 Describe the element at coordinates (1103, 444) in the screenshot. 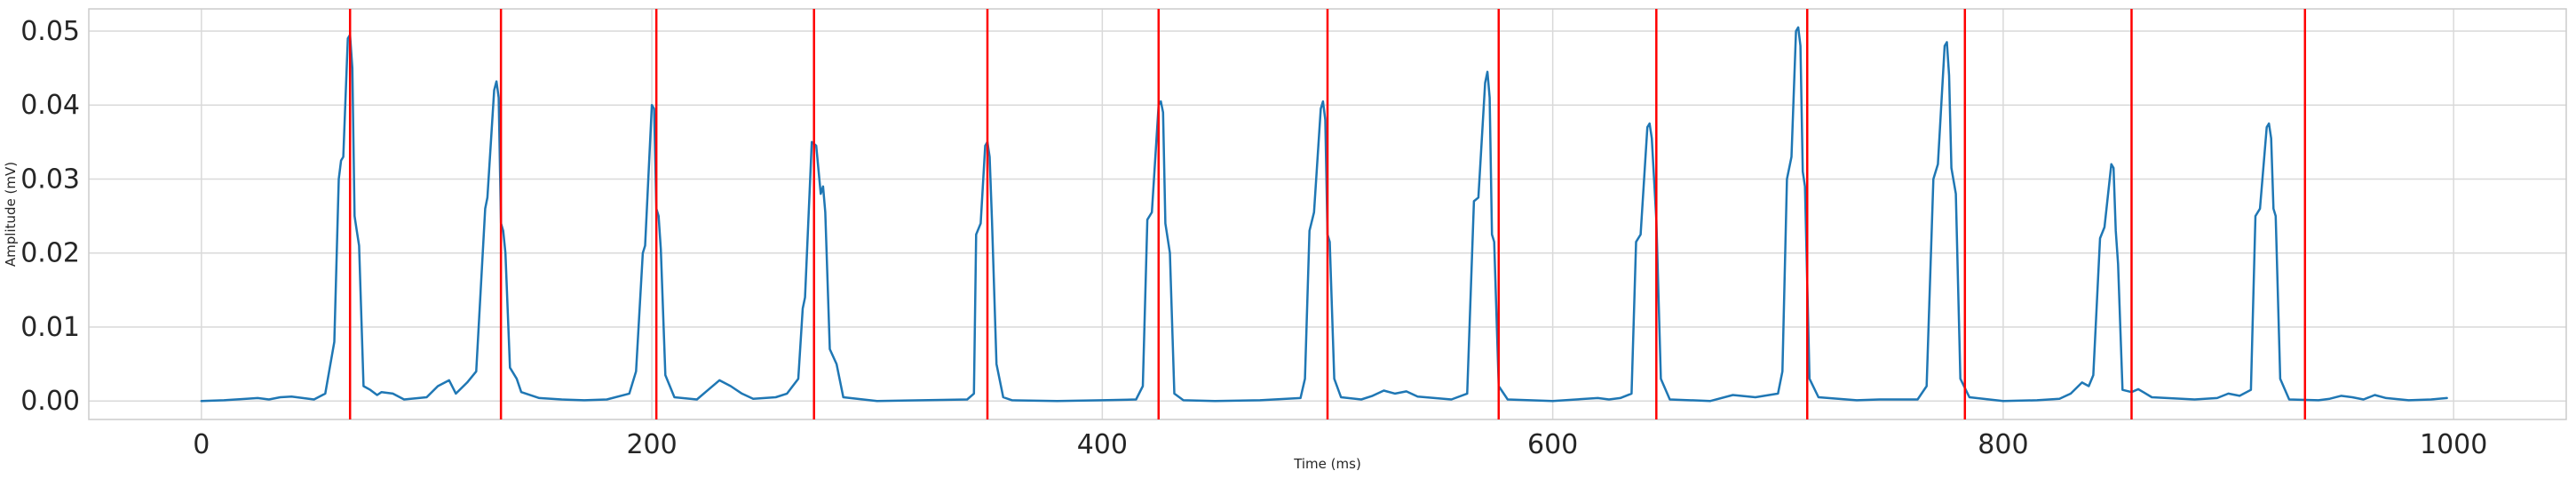

I see `x-tick-label-2: 400` at that location.